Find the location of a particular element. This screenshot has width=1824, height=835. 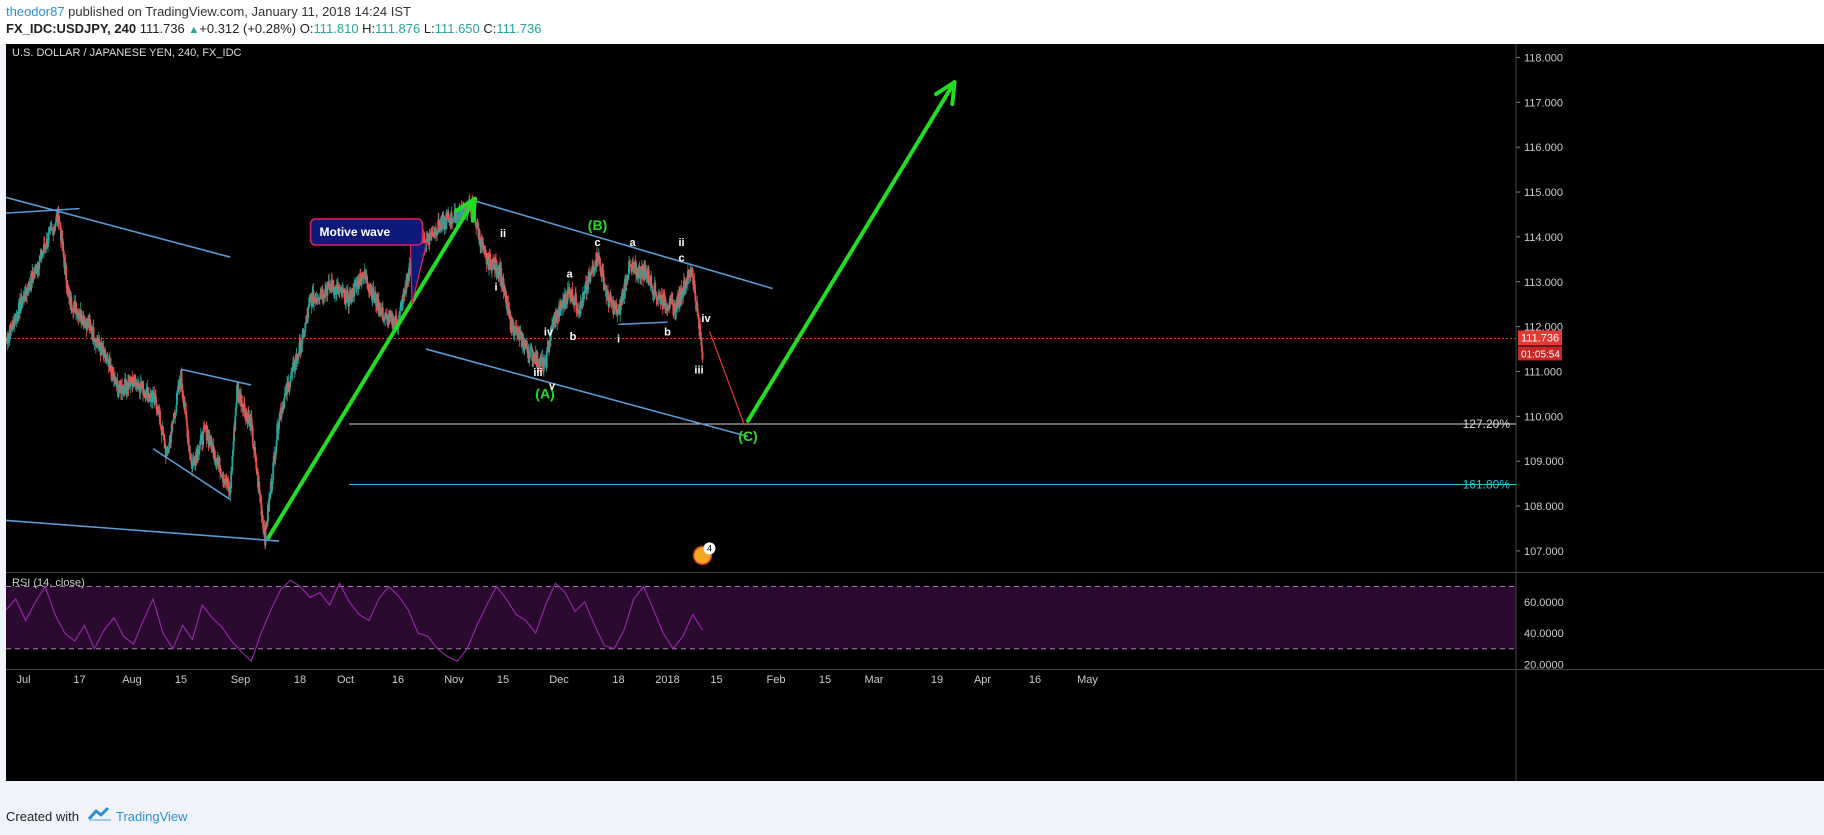

trendline is located at coordinates (643, 323).